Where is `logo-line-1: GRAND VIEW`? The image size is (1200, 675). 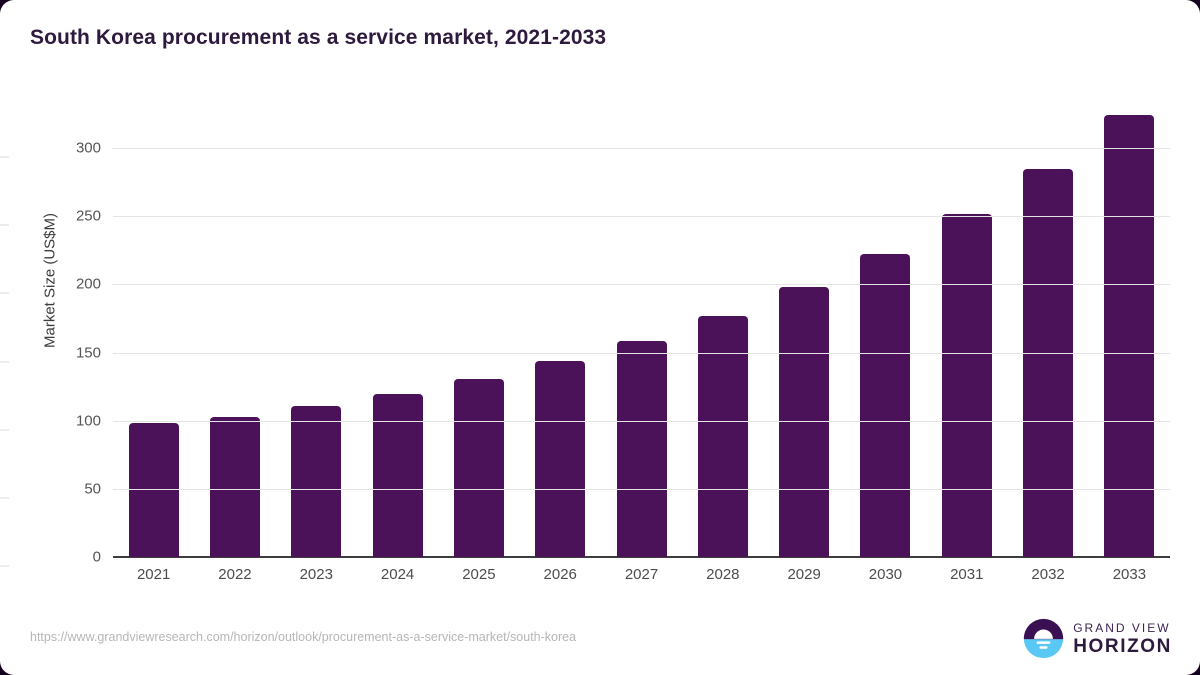 logo-line-1: GRAND VIEW is located at coordinates (1122, 627).